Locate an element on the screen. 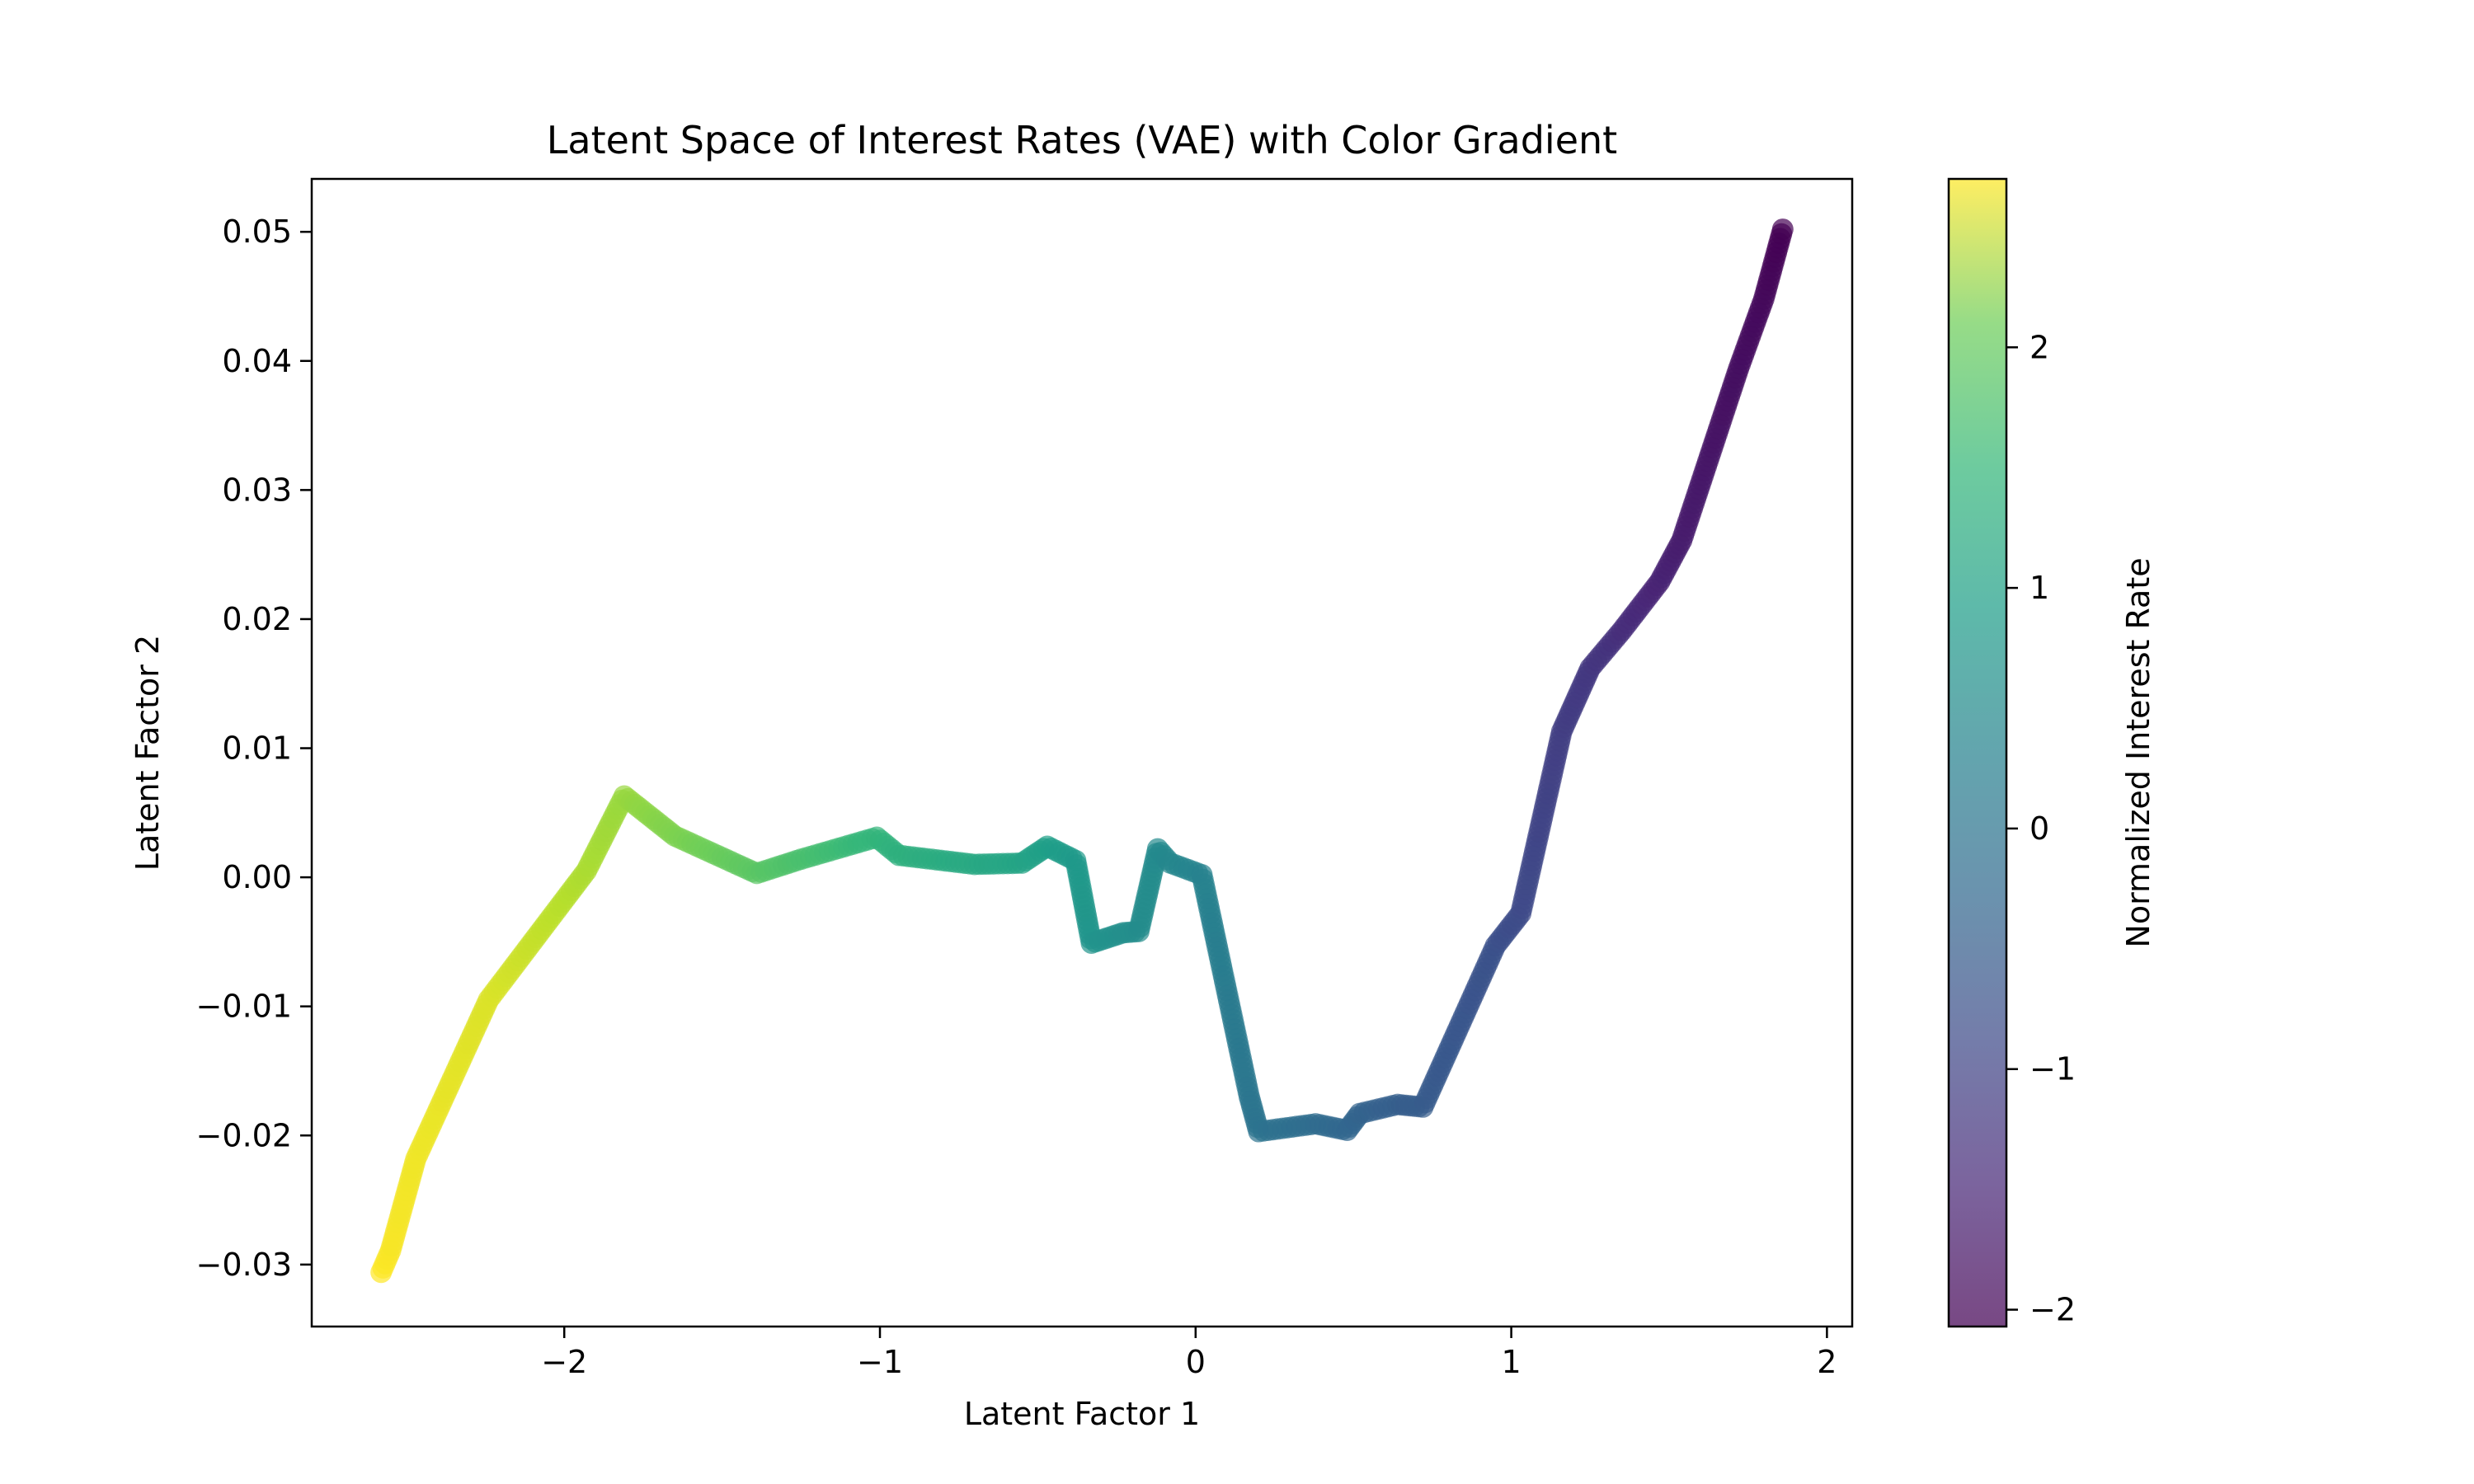 Image resolution: width=2474 pixels, height=1484 pixels. y-tick-label: −0.03 is located at coordinates (244, 1265).